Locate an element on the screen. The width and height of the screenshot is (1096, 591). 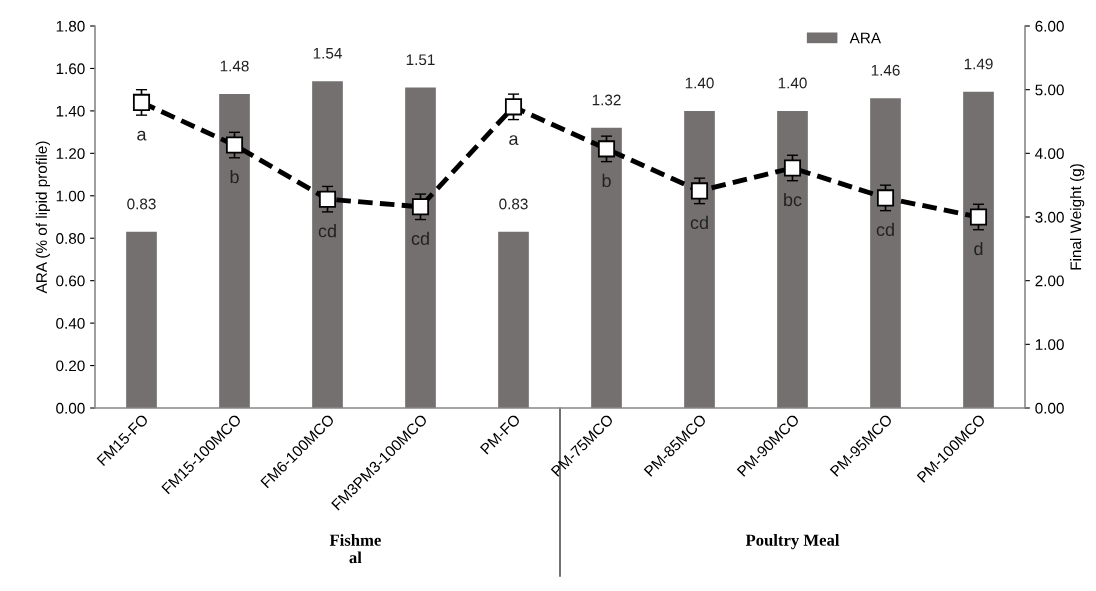
y-tick-label: 0.80 is located at coordinates (70, 238).